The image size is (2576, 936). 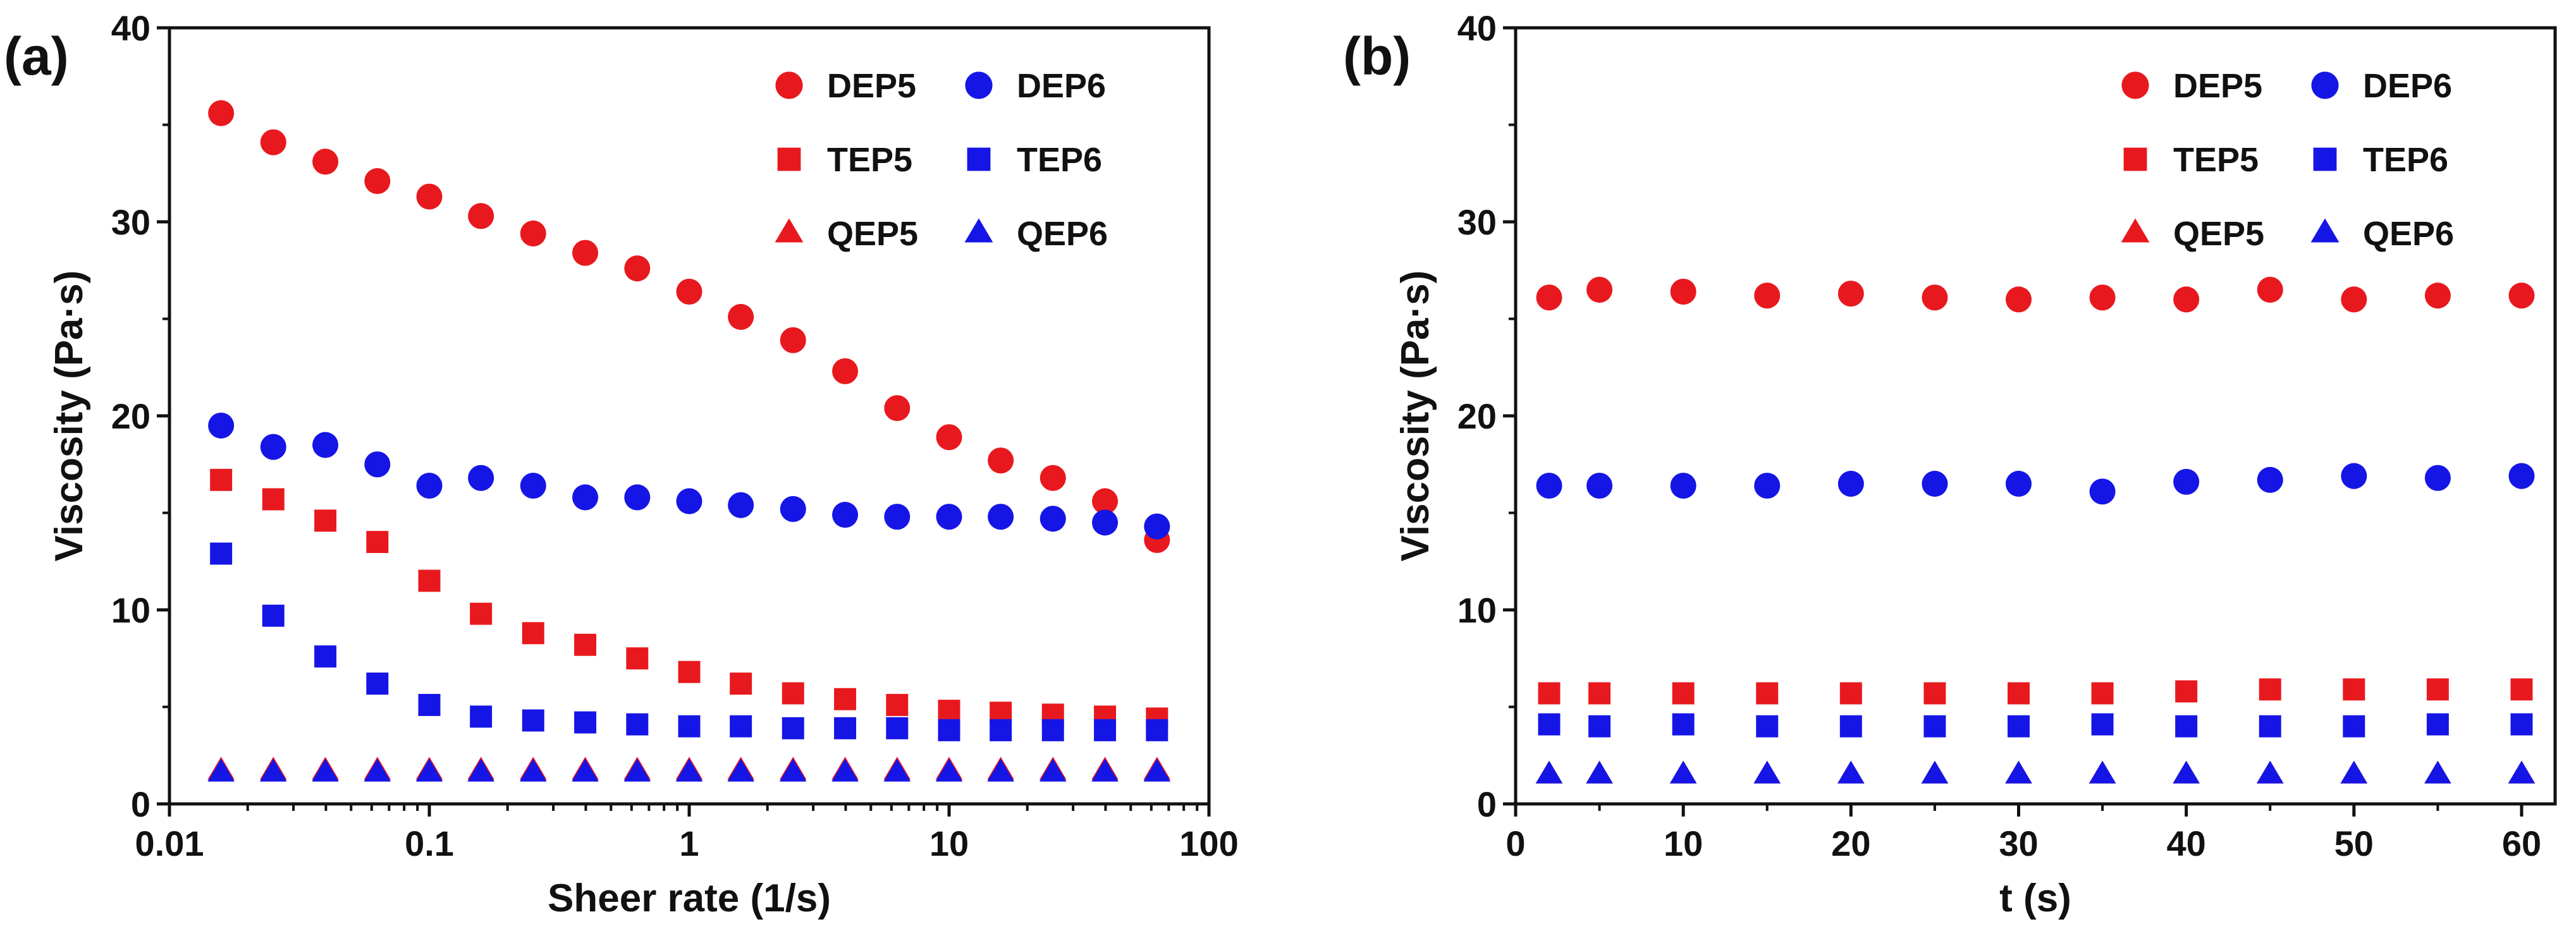 I want to click on series-tep6, so click(x=689, y=641).